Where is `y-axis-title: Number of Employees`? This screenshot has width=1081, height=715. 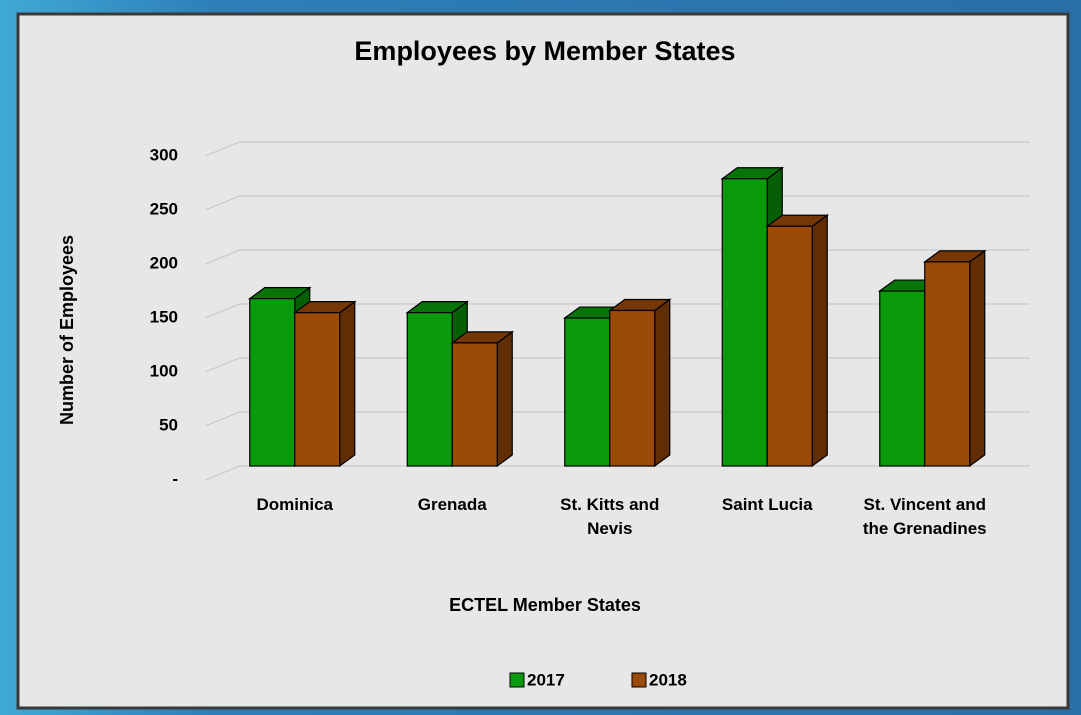
y-axis-title: Number of Employees is located at coordinates (67, 330).